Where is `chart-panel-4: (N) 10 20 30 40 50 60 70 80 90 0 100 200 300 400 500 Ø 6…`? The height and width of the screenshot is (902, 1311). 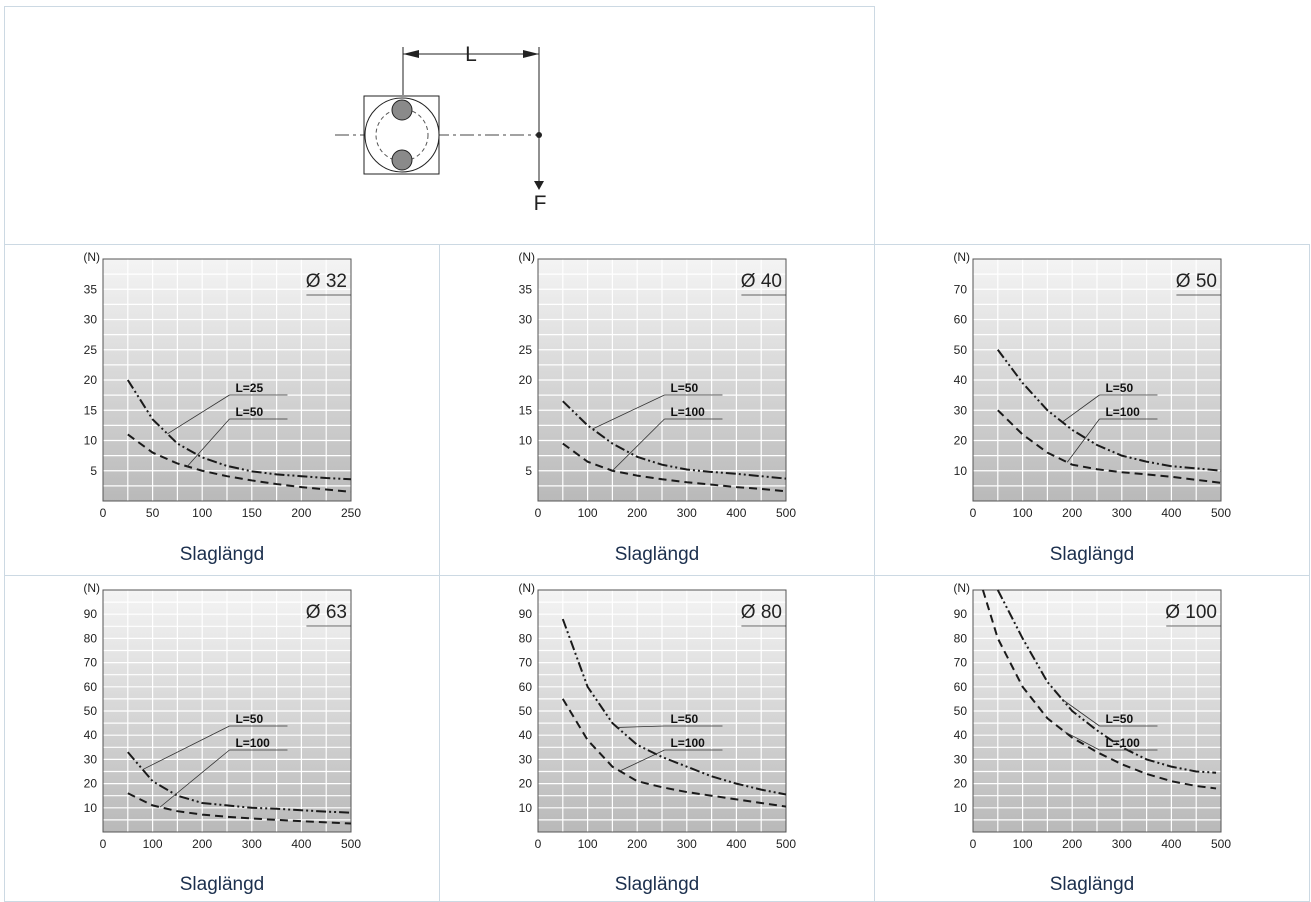 chart-panel-4: (N) 10 20 30 40 50 60 70 80 90 0 100 200 300 400 500 Ø 6… is located at coordinates (222, 738).